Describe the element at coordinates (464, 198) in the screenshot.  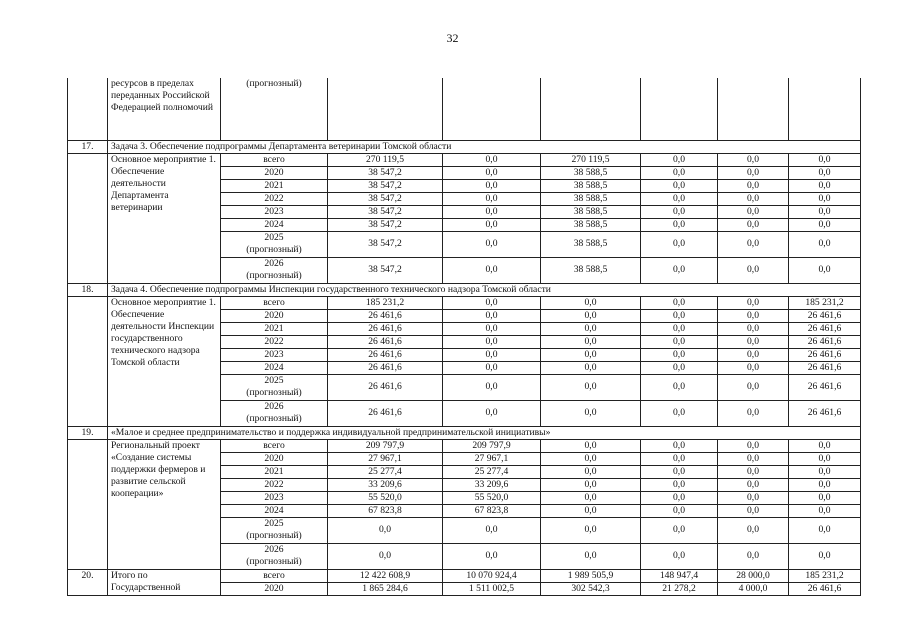
I see `table-row: 2022 38 547,2 0,0 38 588,5 0,0 0,0 0,0` at that location.